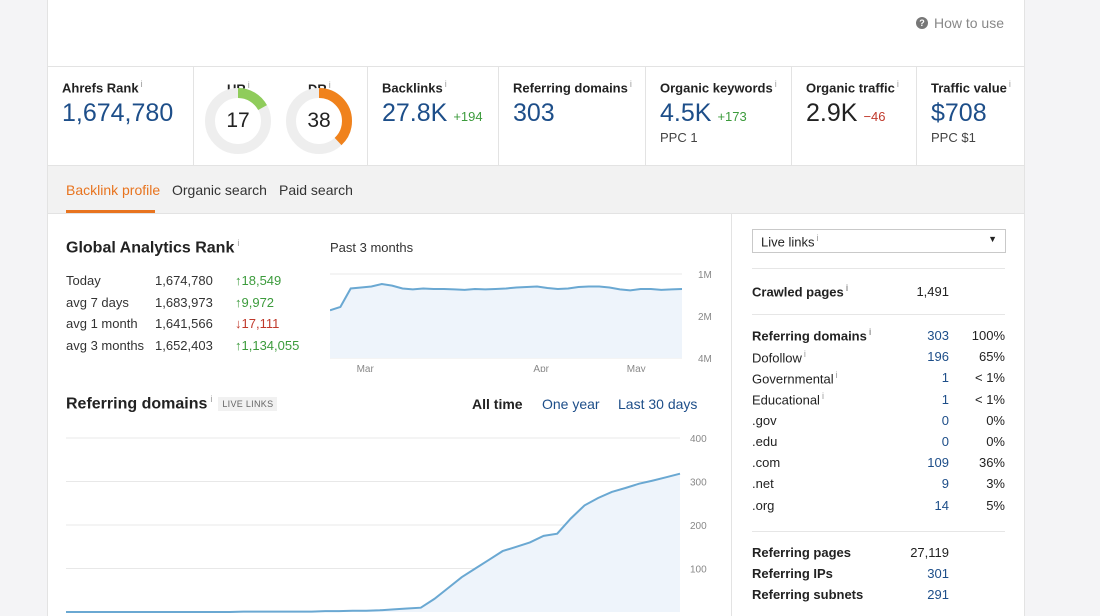 The image size is (1100, 616). I want to click on domain-stat-percent: 0%, so click(995, 420).